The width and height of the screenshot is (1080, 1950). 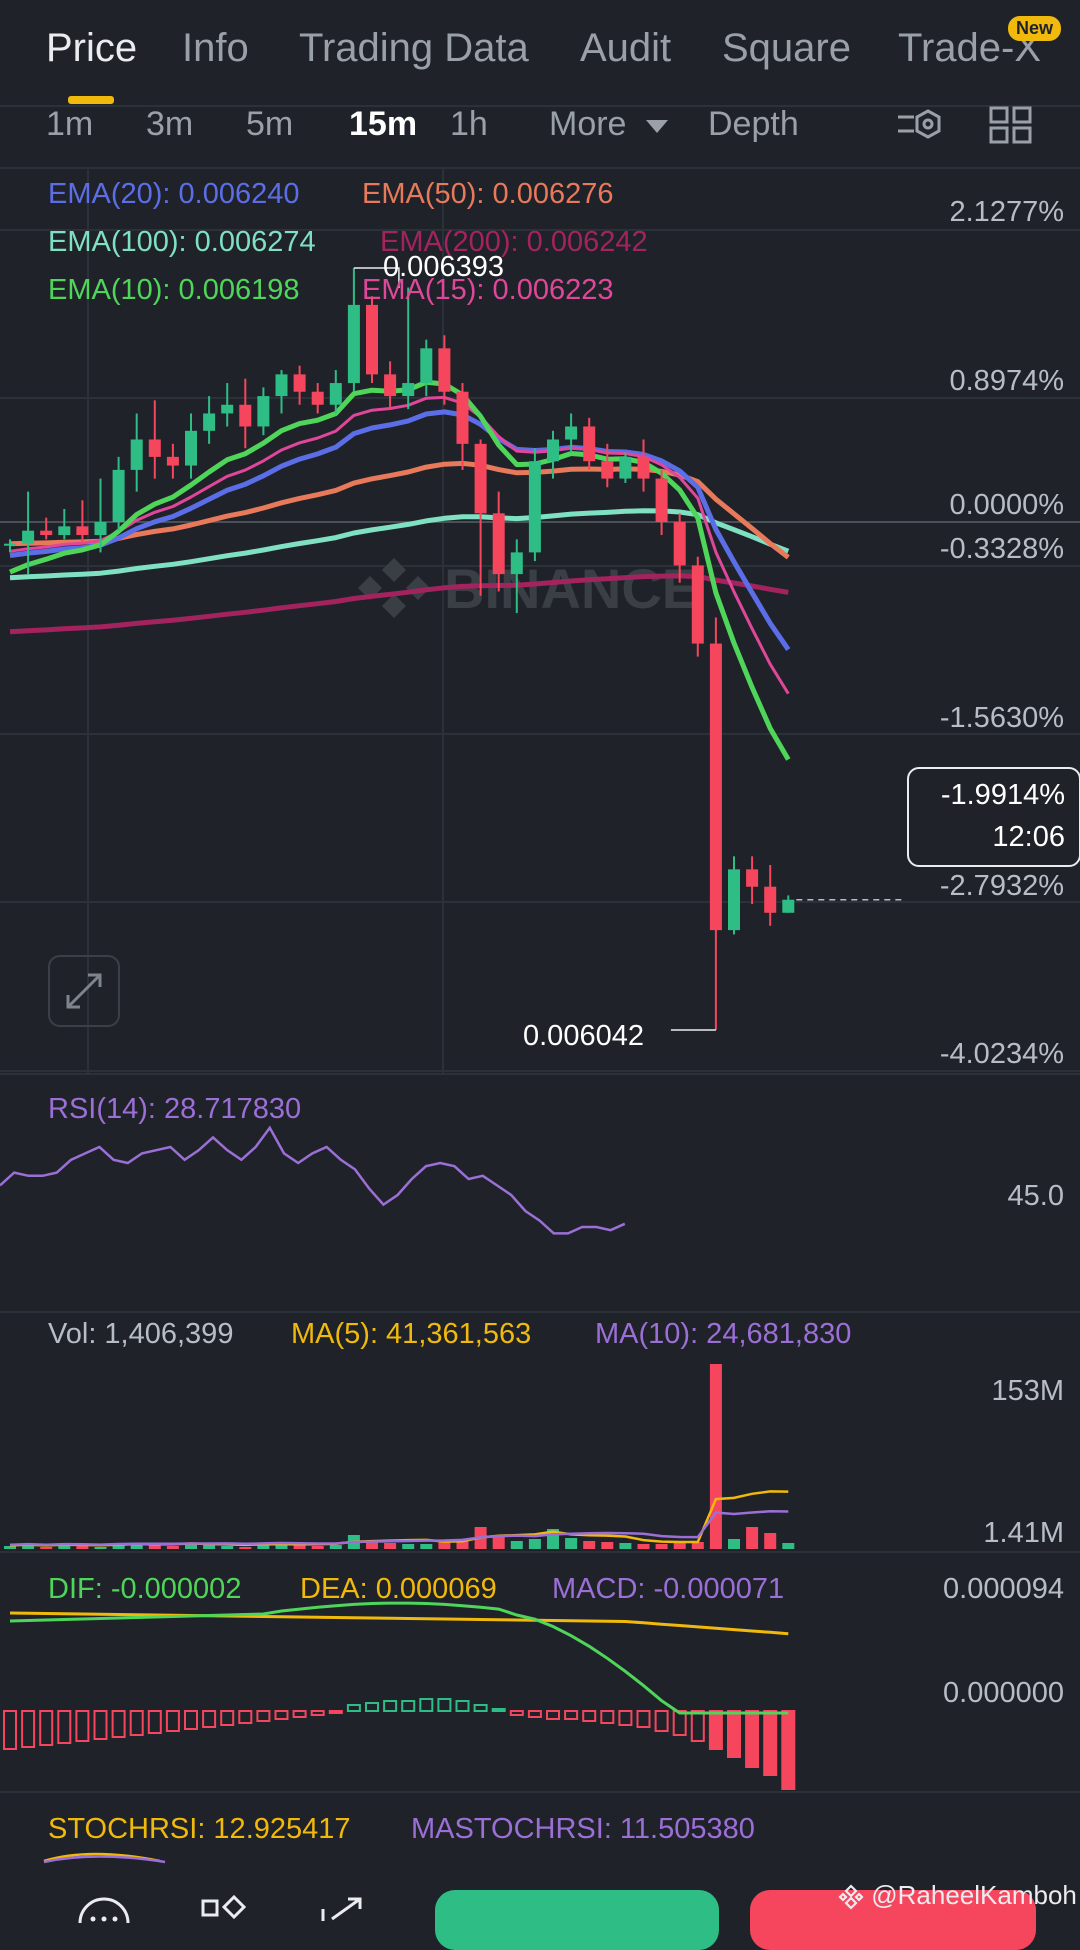 I want to click on widgets-icon, so click(x=225, y=1909).